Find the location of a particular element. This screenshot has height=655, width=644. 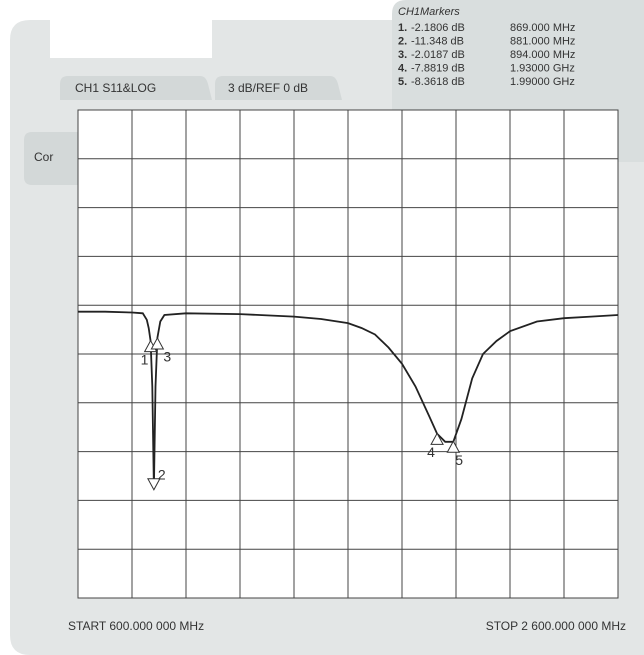

marker-value: -11.348 dB is located at coordinates (437, 41).